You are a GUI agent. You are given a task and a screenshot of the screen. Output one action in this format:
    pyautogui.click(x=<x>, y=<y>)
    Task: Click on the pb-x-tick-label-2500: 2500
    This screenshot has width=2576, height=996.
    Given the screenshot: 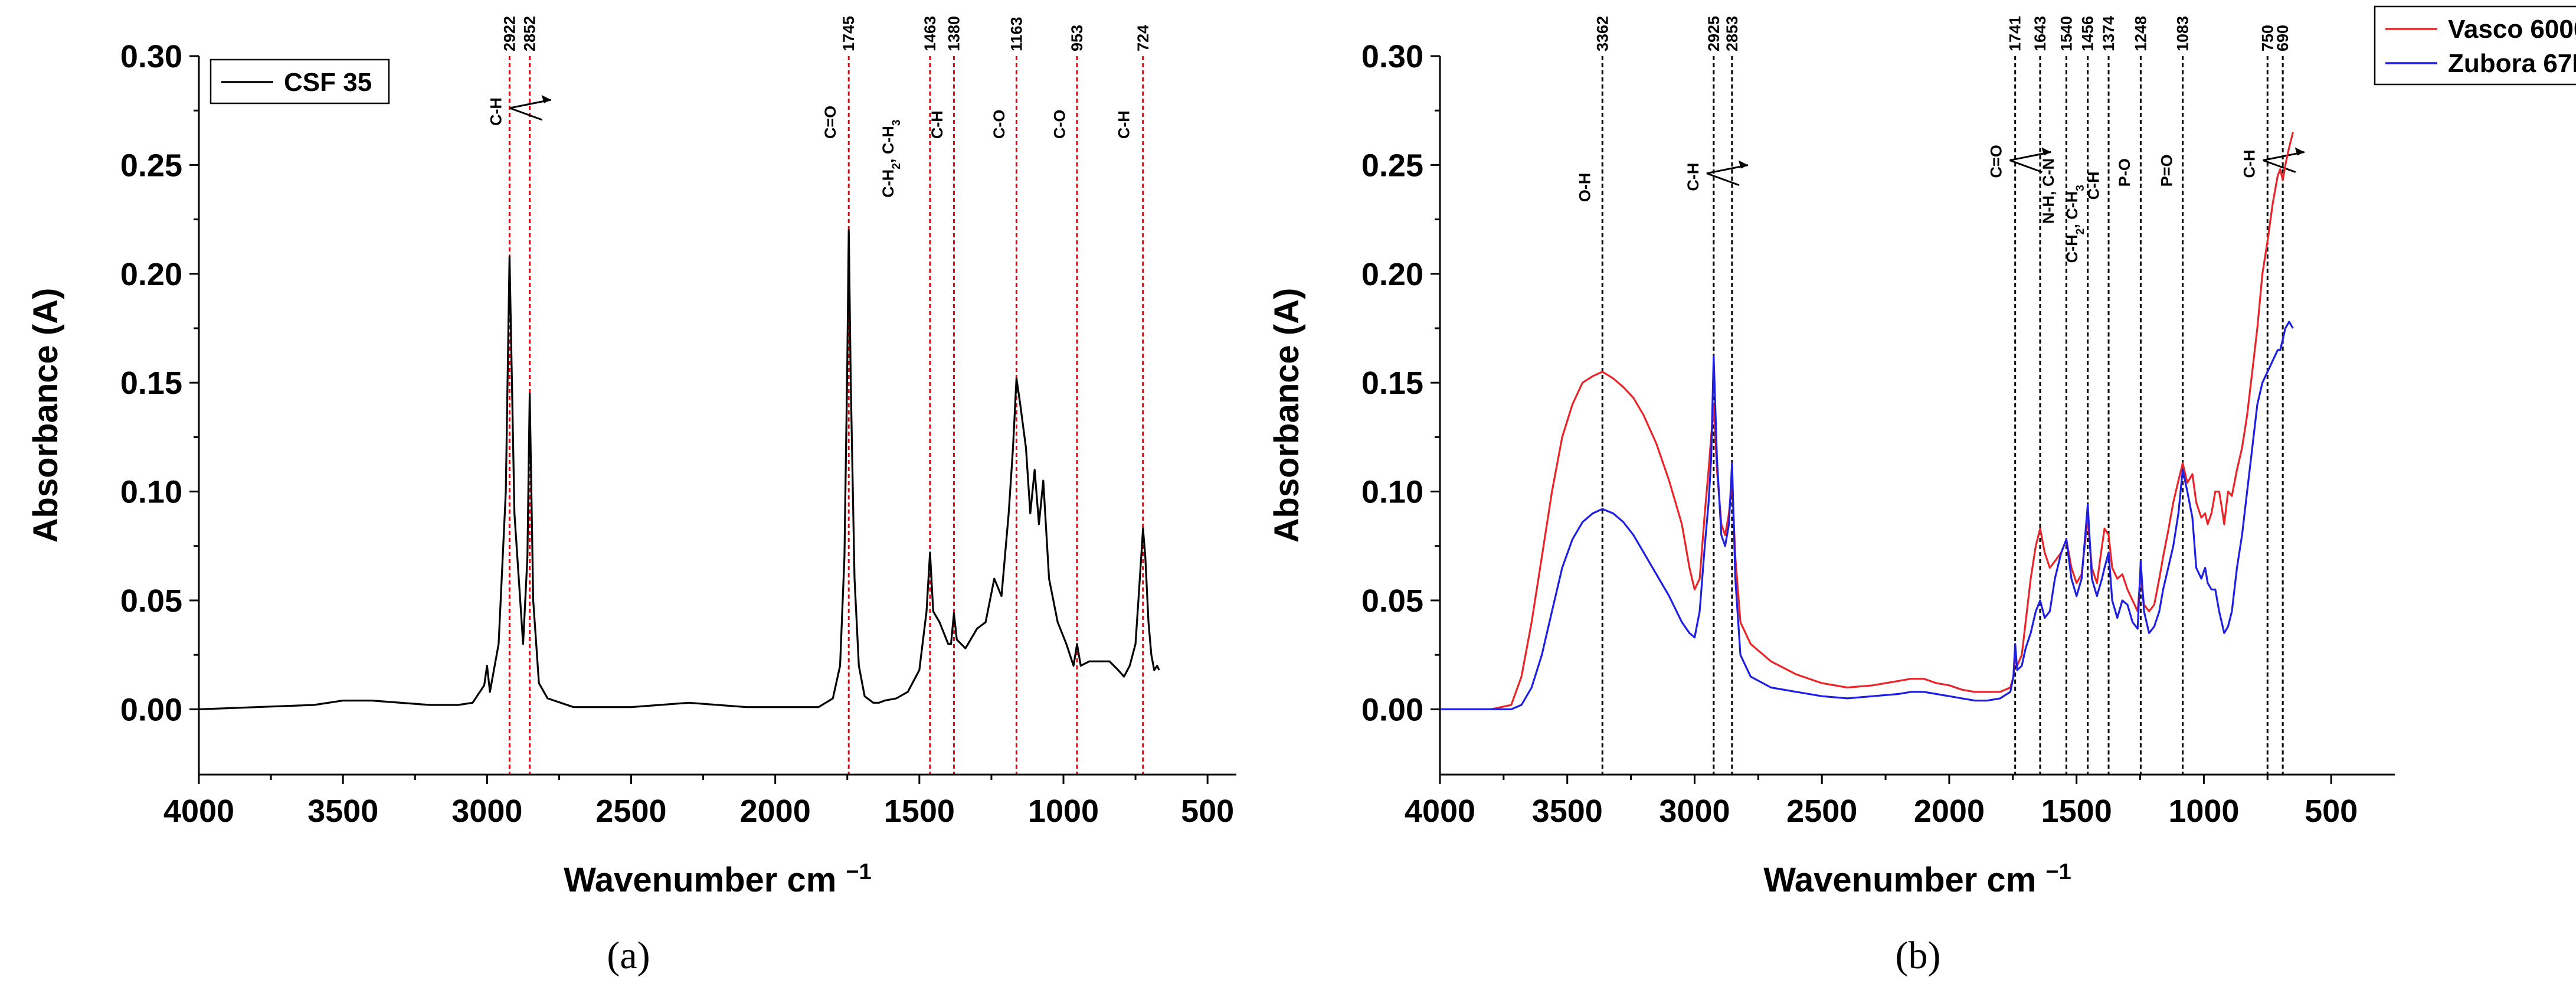 What is the action you would take?
    pyautogui.click(x=1822, y=811)
    